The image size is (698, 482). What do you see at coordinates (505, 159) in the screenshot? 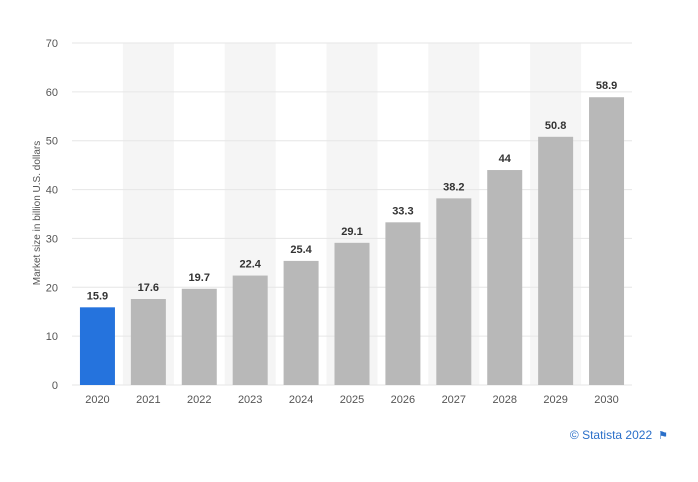
I see `data-label: 44` at bounding box center [505, 159].